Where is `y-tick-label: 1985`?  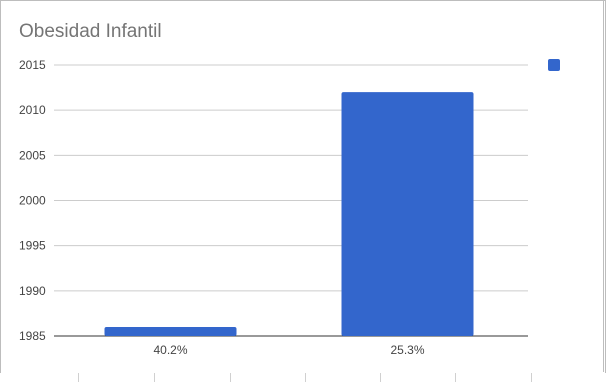
y-tick-label: 1985 is located at coordinates (32, 336).